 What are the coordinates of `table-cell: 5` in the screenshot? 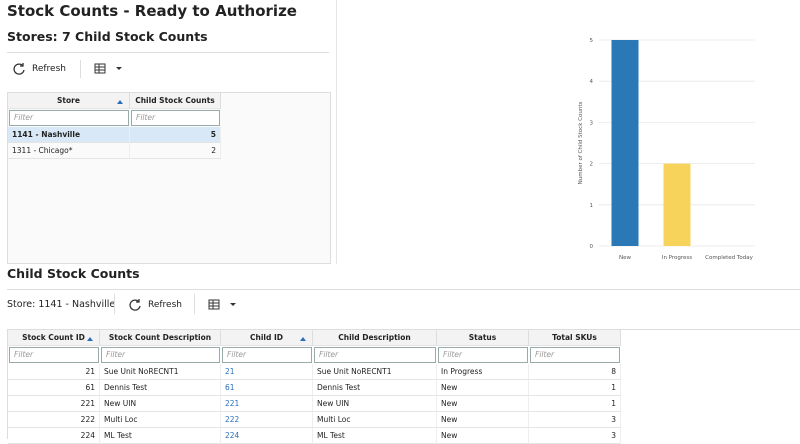 It's located at (175, 135).